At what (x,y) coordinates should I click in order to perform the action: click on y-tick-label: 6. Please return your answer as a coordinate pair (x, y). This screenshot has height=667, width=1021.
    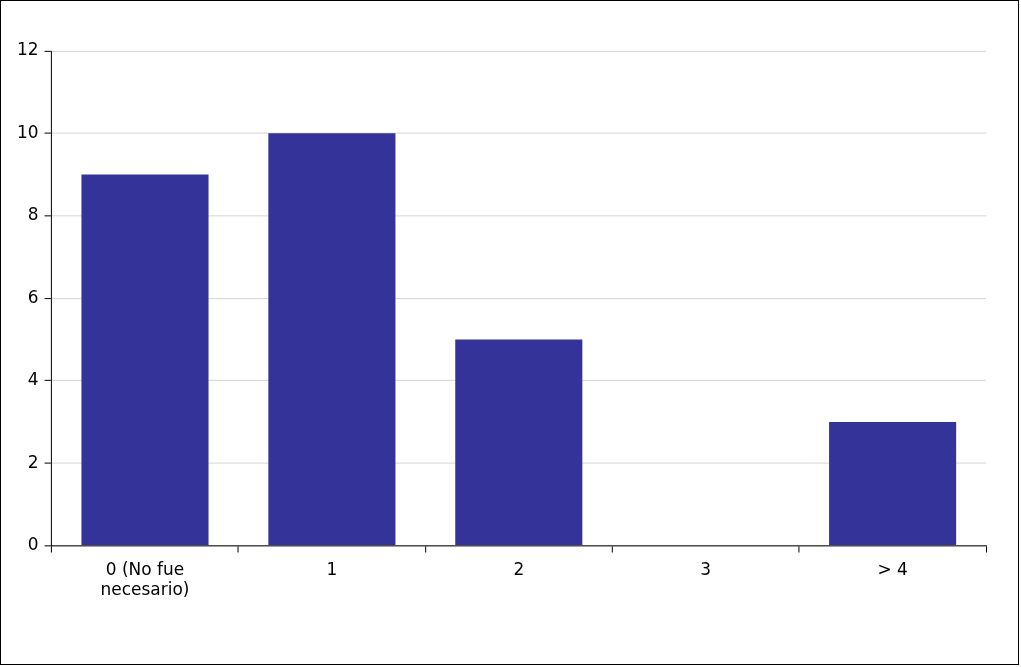
    Looking at the image, I should click on (33, 296).